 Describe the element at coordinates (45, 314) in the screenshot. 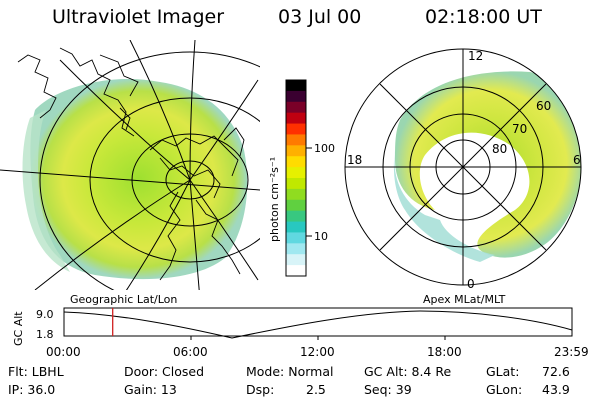

I see `timeline-ytick-top: 9.0` at that location.